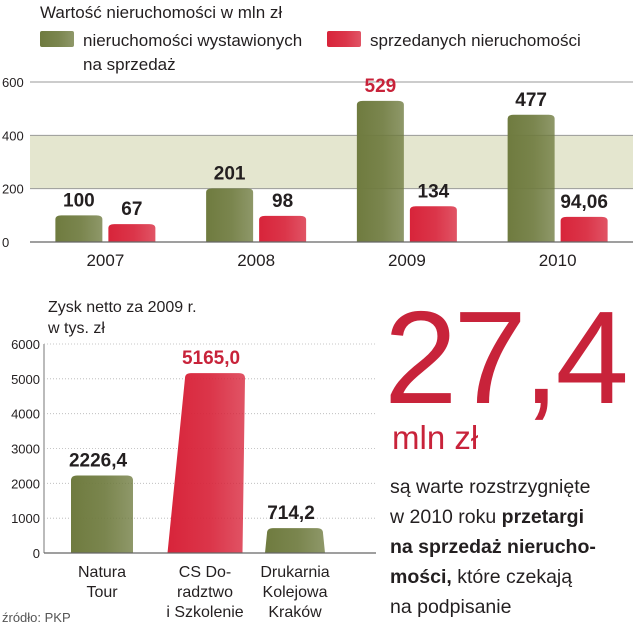  What do you see at coordinates (102, 572) in the screenshot?
I see `x-tick-label: Natura` at bounding box center [102, 572].